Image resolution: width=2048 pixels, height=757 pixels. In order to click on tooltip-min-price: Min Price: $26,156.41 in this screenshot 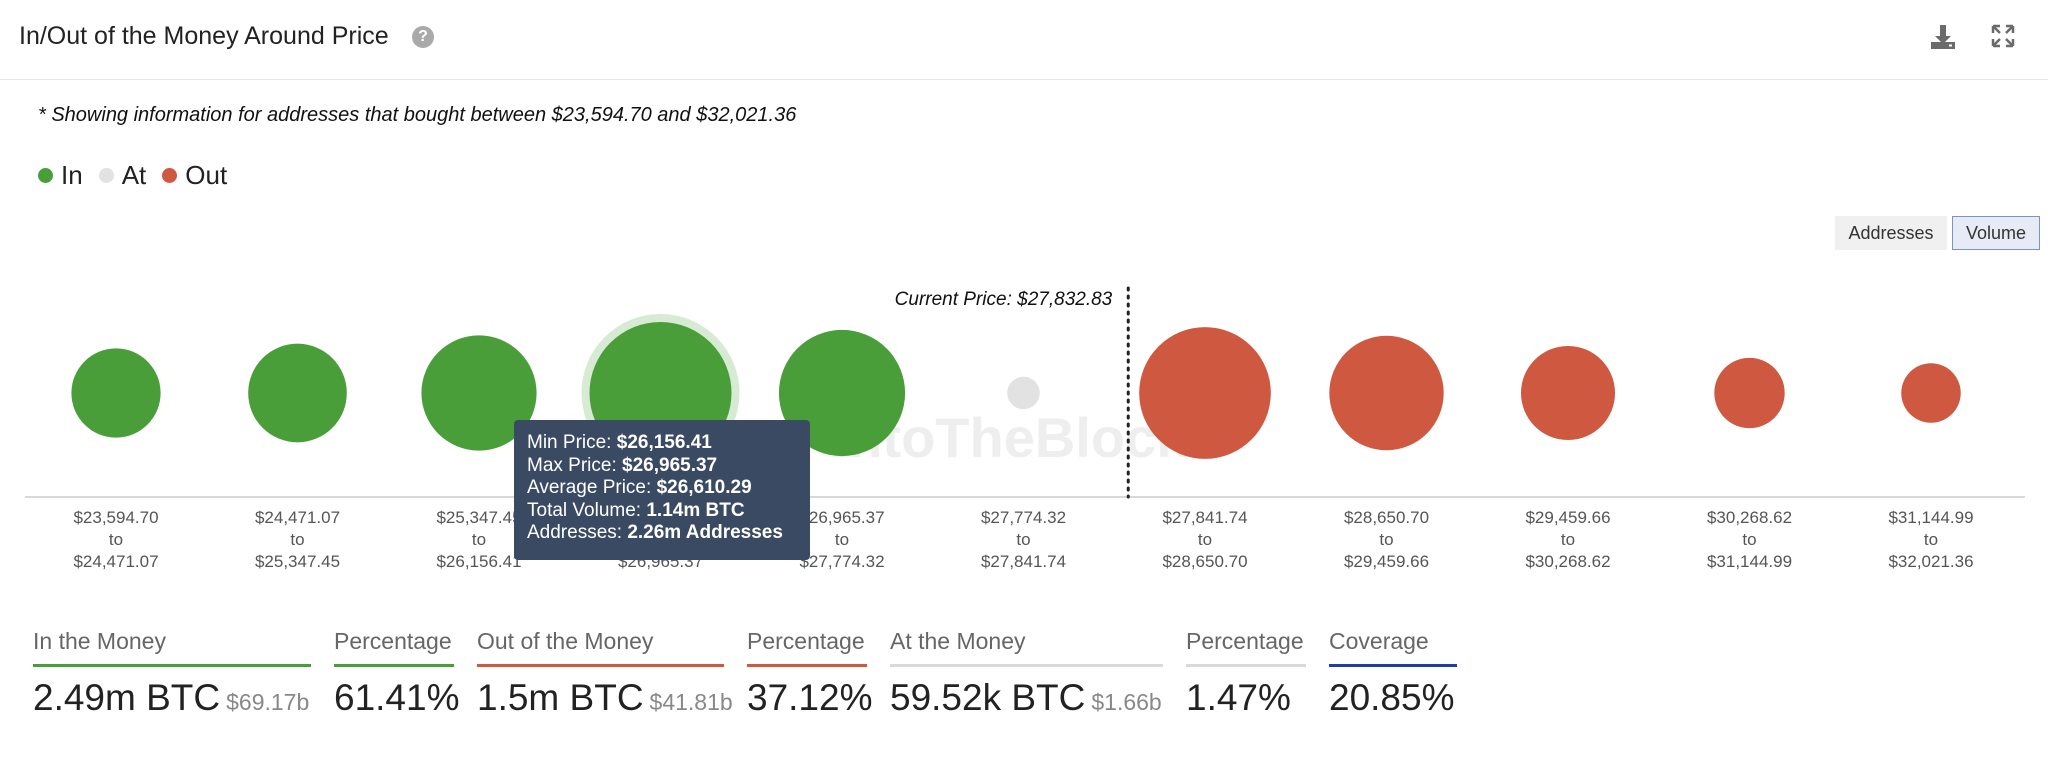, I will do `click(619, 442)`.